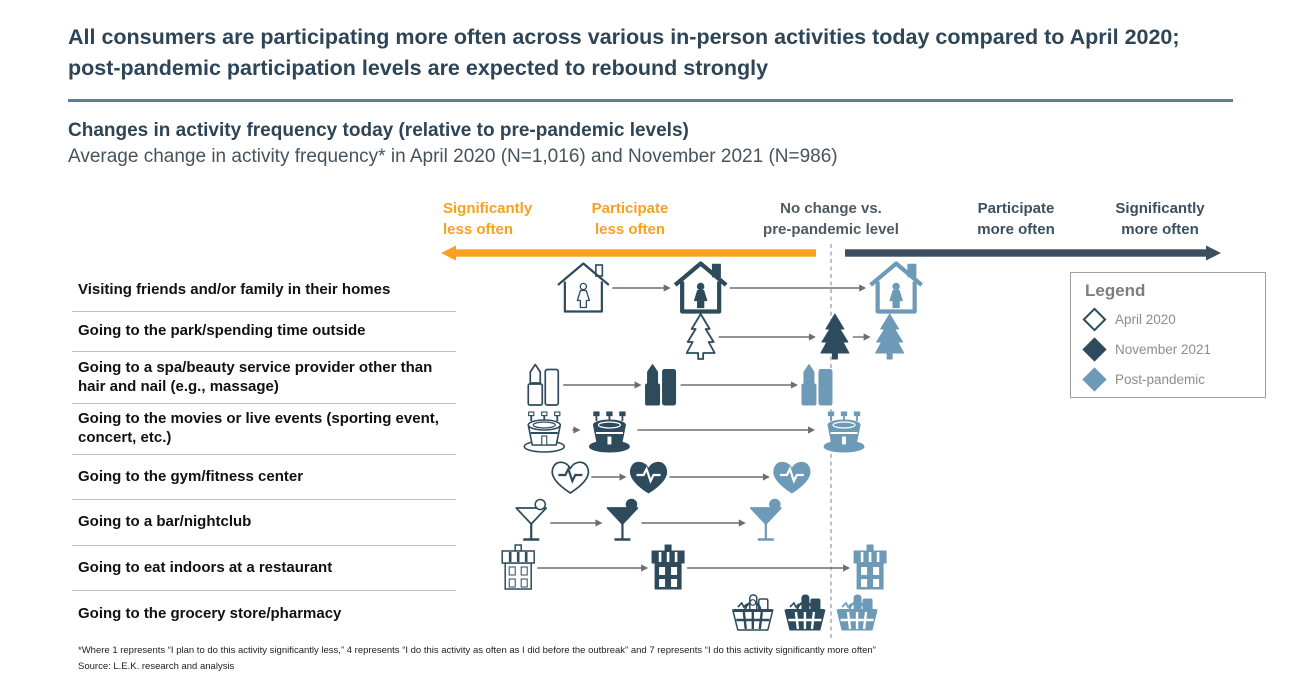 Image resolution: width=1300 pixels, height=692 pixels. What do you see at coordinates (1115, 290) in the screenshot?
I see `legend-title: Legend` at bounding box center [1115, 290].